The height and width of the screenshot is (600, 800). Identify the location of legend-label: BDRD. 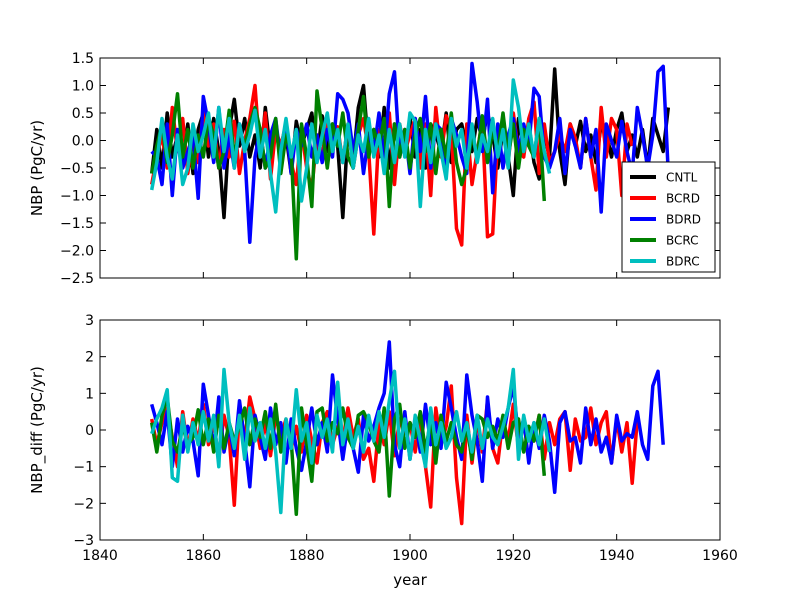
(683, 220).